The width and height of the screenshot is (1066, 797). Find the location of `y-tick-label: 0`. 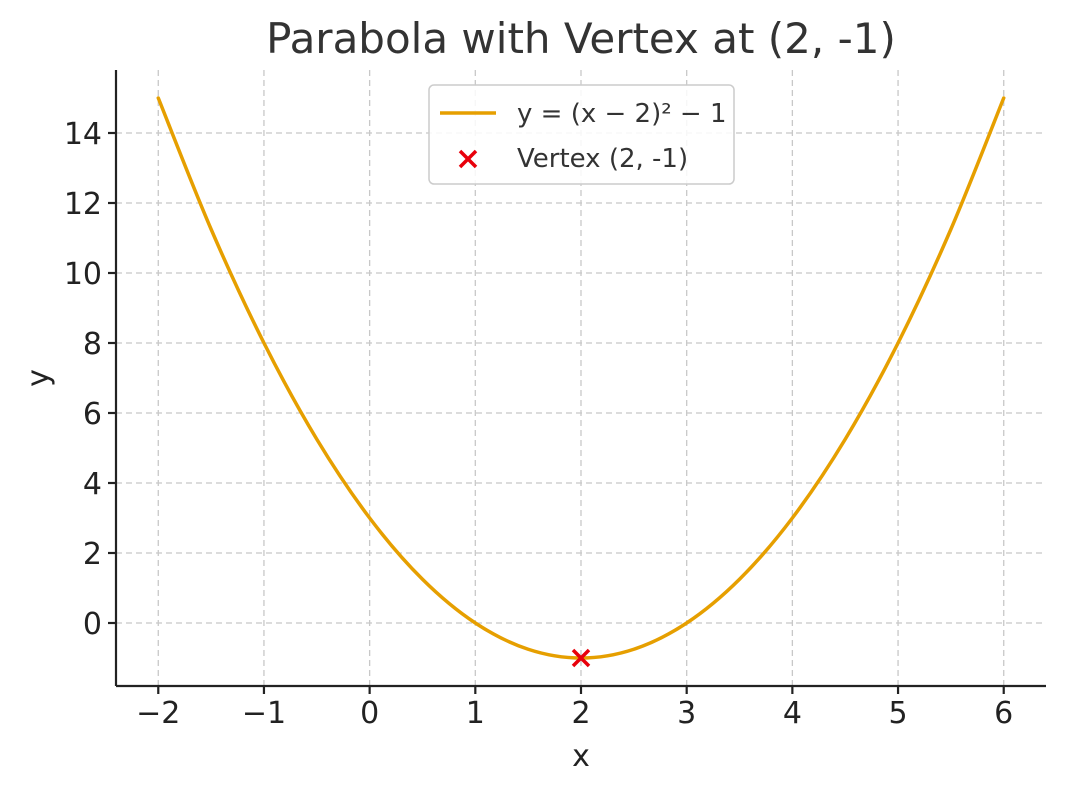

y-tick-label: 0 is located at coordinates (92, 624).